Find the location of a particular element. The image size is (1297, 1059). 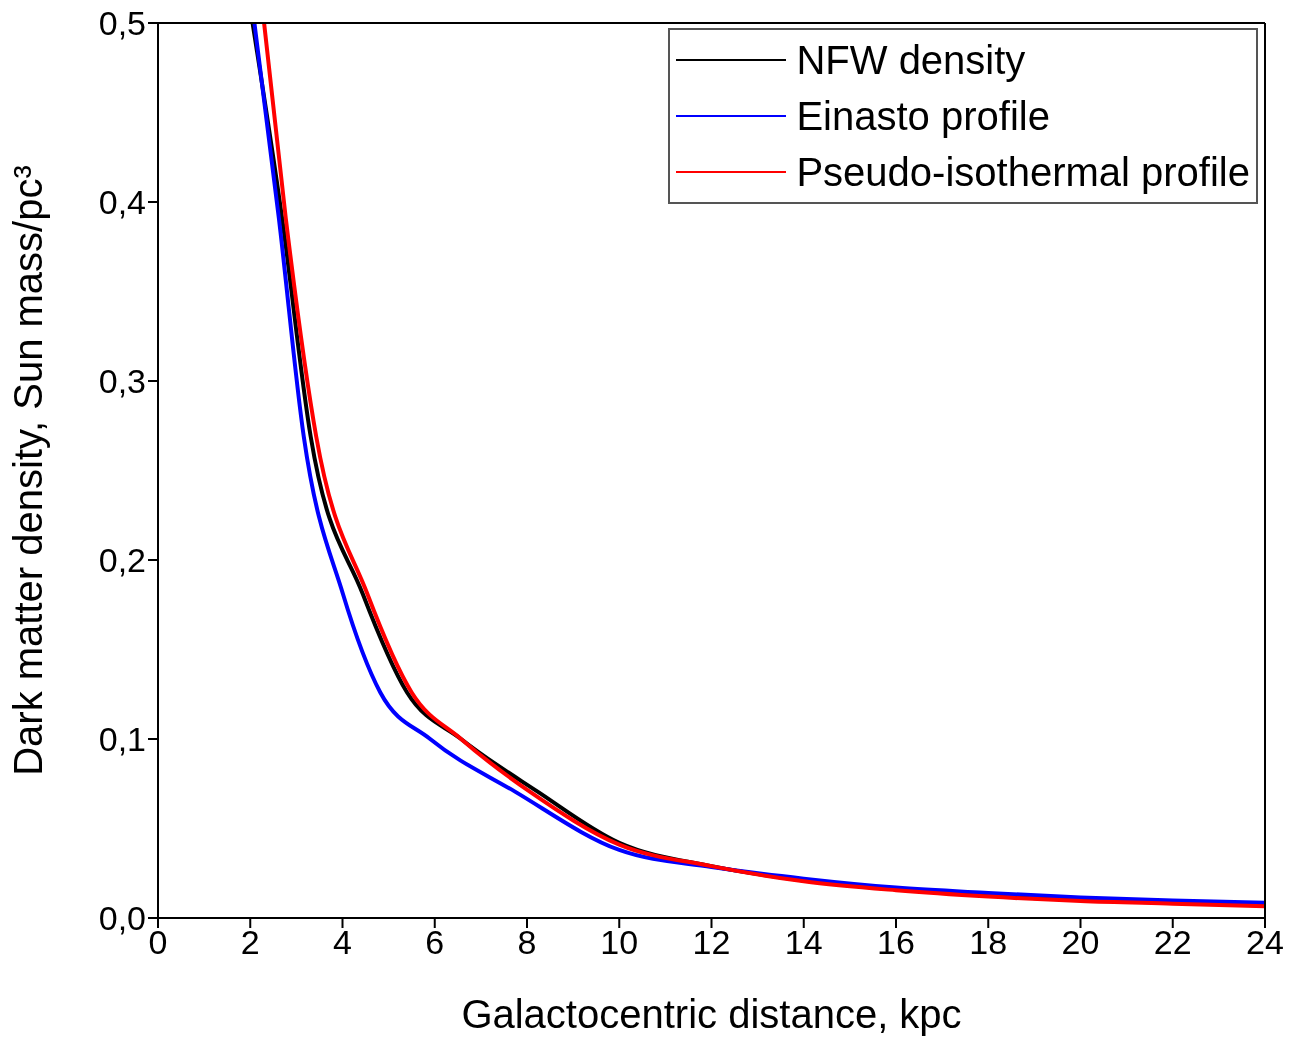

y-tick-label: 0,0 is located at coordinates (122, 918).